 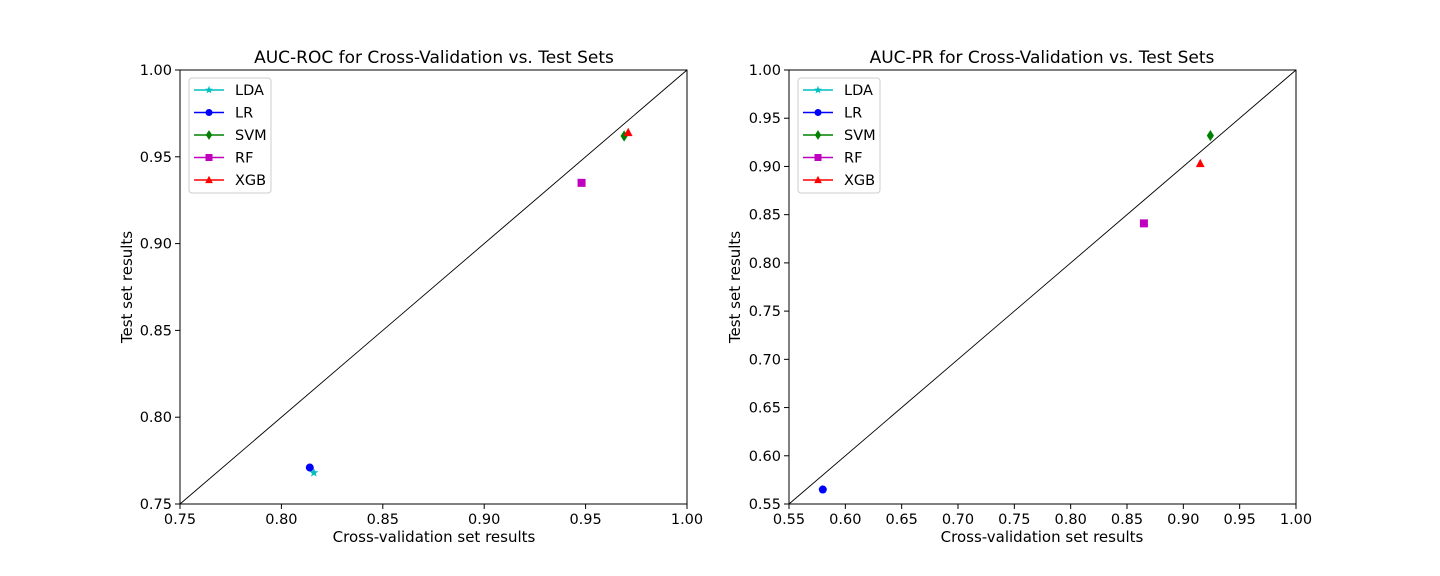 I want to click on y-tick-label: 0.55, so click(x=765, y=505).